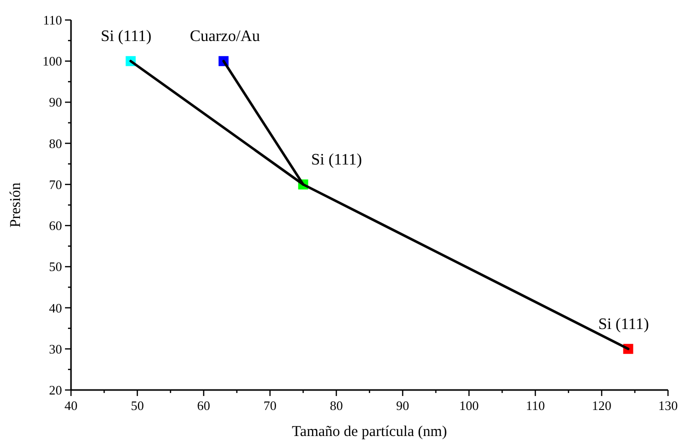 This screenshot has height=446, width=695. Describe the element at coordinates (55, 266) in the screenshot. I see `y-tick-label: 50` at that location.